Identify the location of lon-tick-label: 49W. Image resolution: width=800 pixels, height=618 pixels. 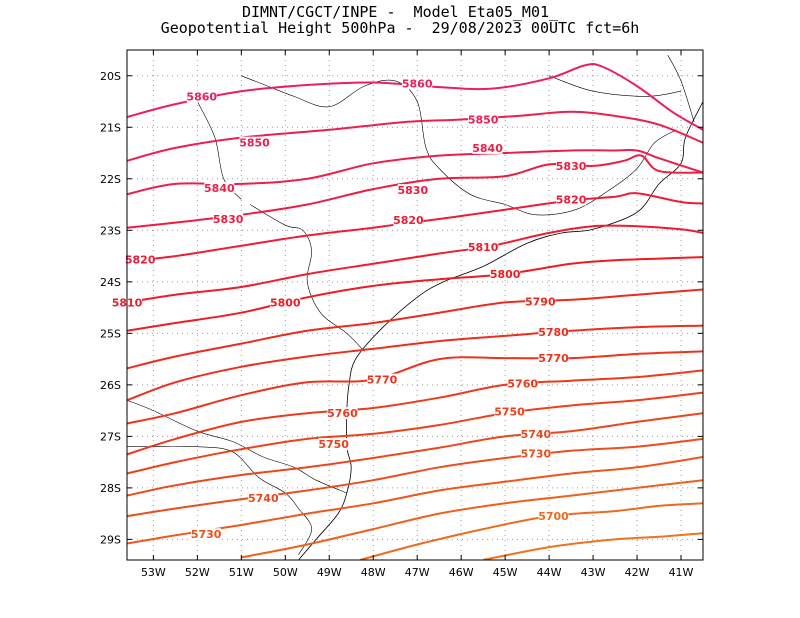
(329, 572).